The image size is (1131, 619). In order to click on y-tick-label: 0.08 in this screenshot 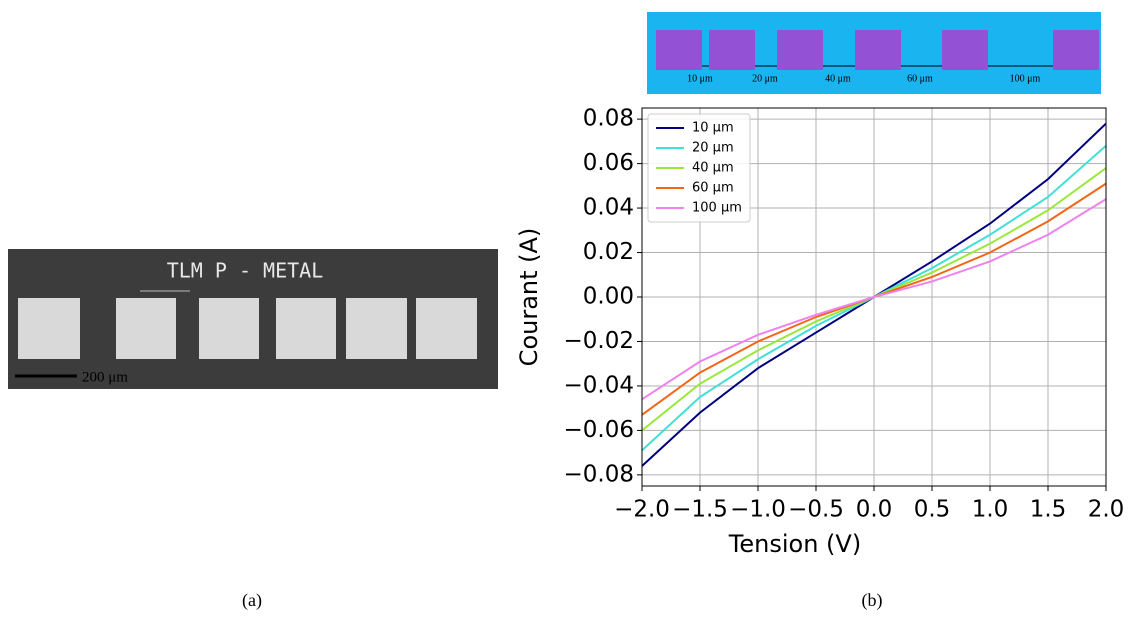, I will do `click(608, 119)`.